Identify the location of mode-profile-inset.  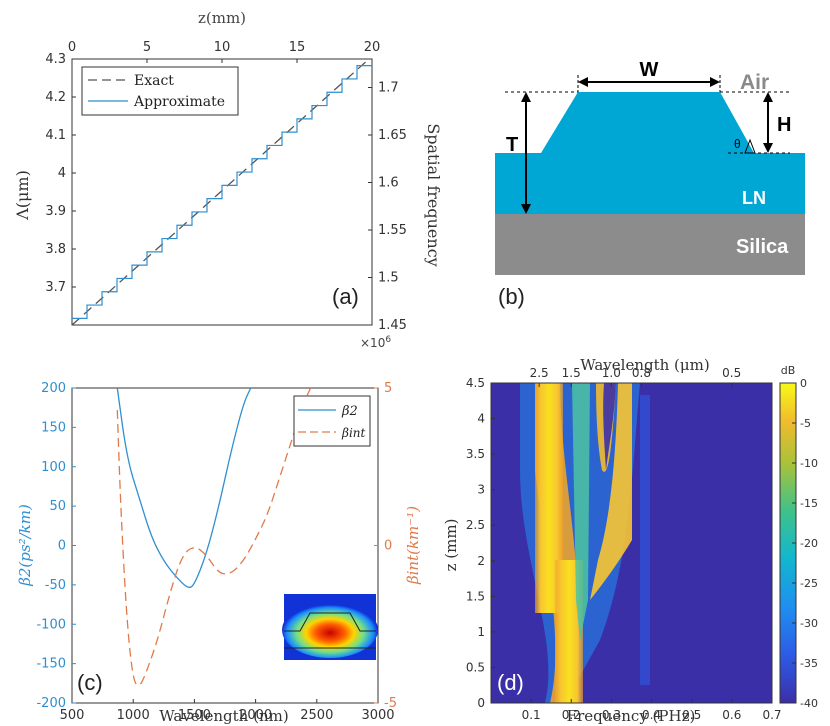
(330, 627).